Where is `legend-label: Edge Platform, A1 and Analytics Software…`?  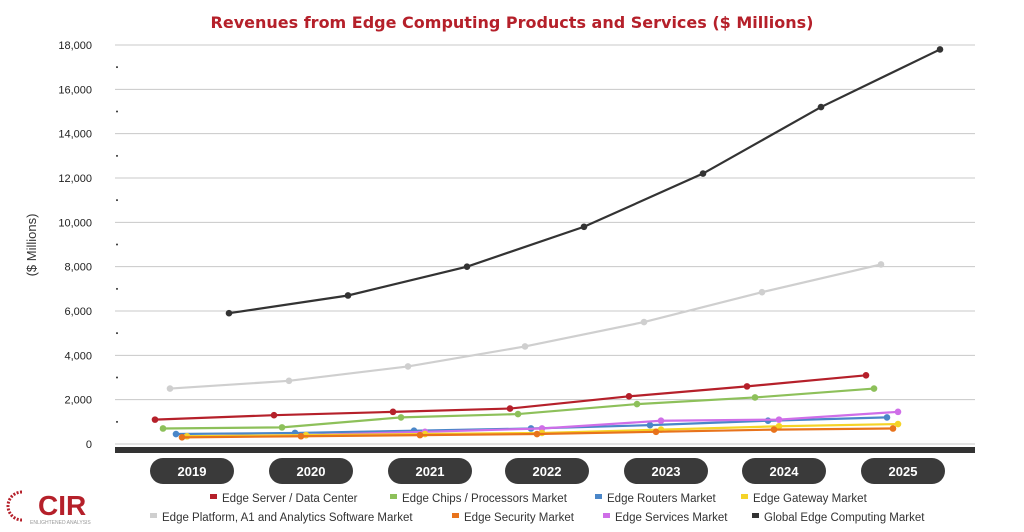
legend-label: Edge Platform, A1 and Analytics Software… is located at coordinates (287, 518).